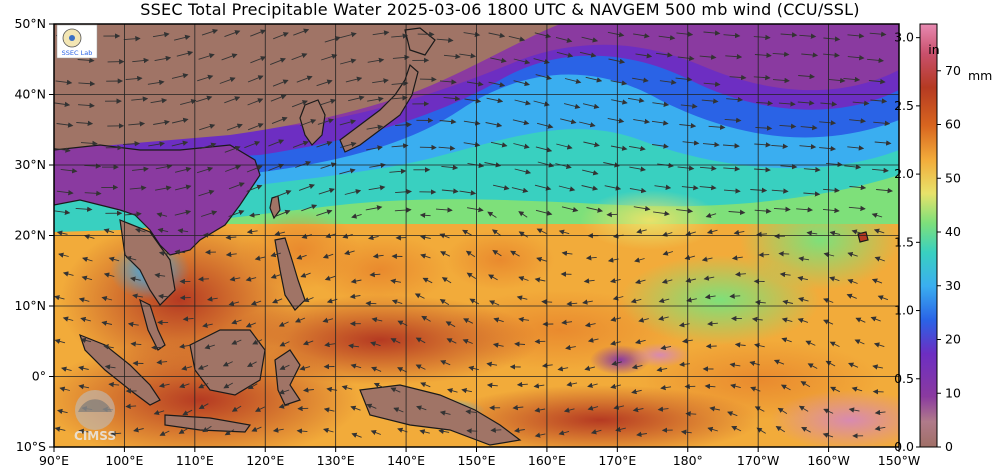 The width and height of the screenshot is (1000, 470). I want to click on lat-tick-label: 10°S, so click(31, 446).